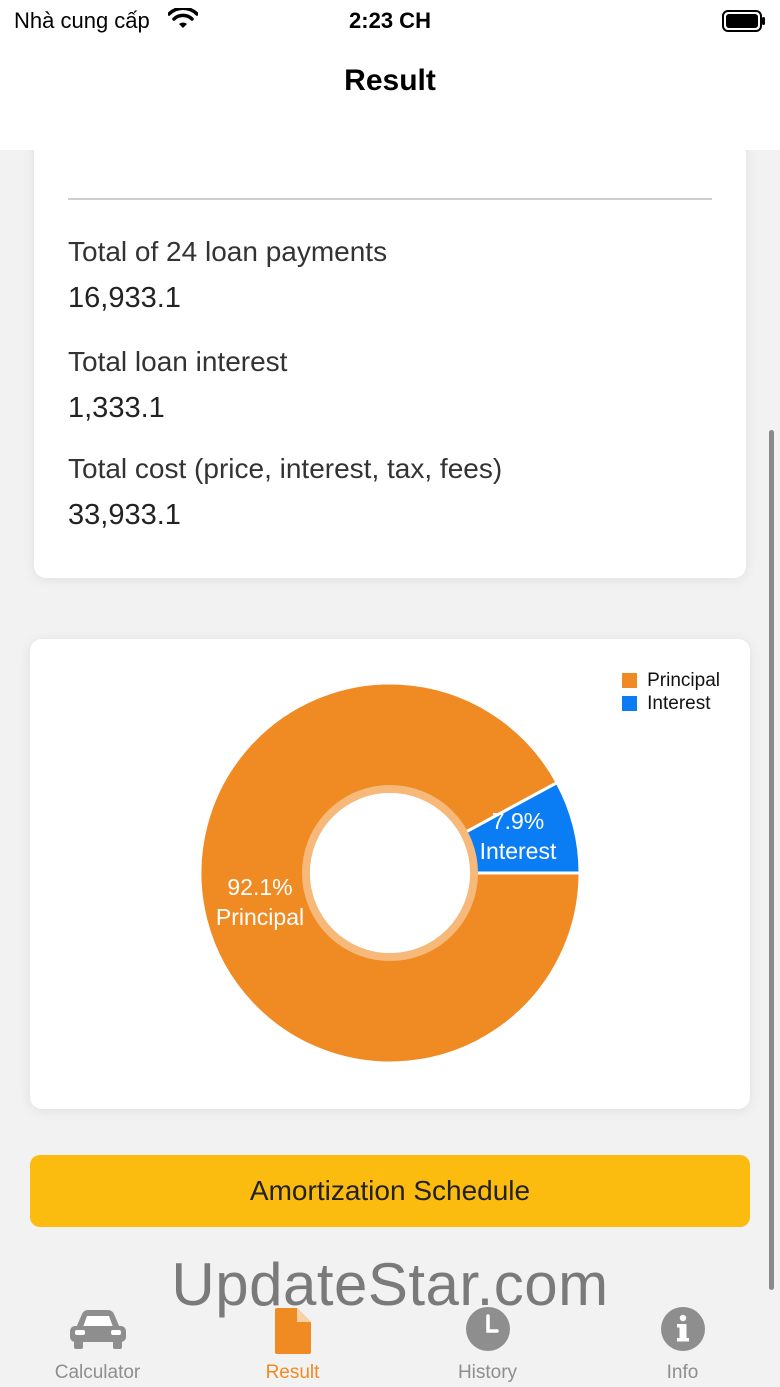 Image resolution: width=780 pixels, height=1387 pixels. What do you see at coordinates (488, 1331) in the screenshot?
I see `clock-icon` at bounding box center [488, 1331].